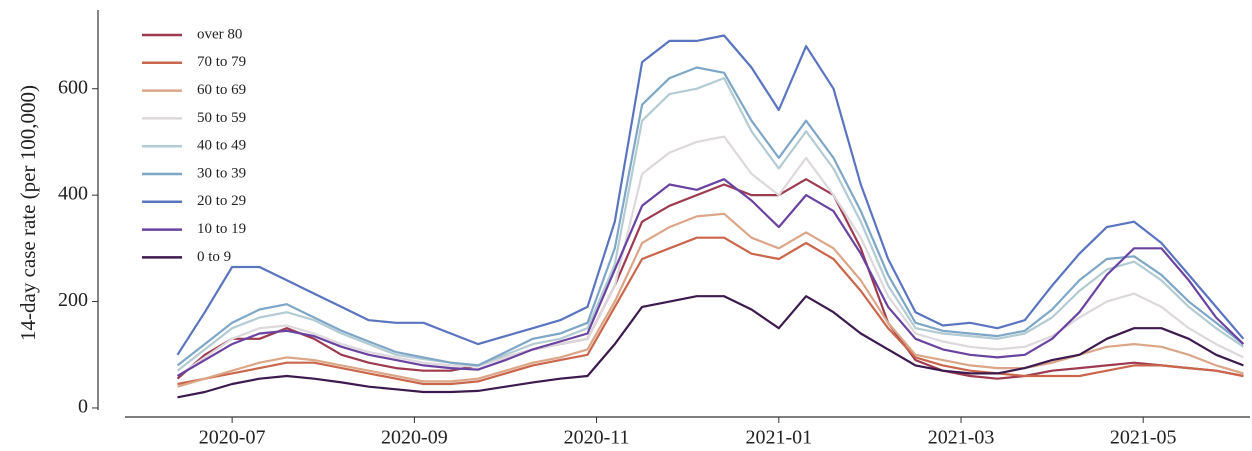 This screenshot has height=451, width=1252. What do you see at coordinates (28, 213) in the screenshot?
I see `y-axis-label: 14-day case rate (per 100,000)` at bounding box center [28, 213].